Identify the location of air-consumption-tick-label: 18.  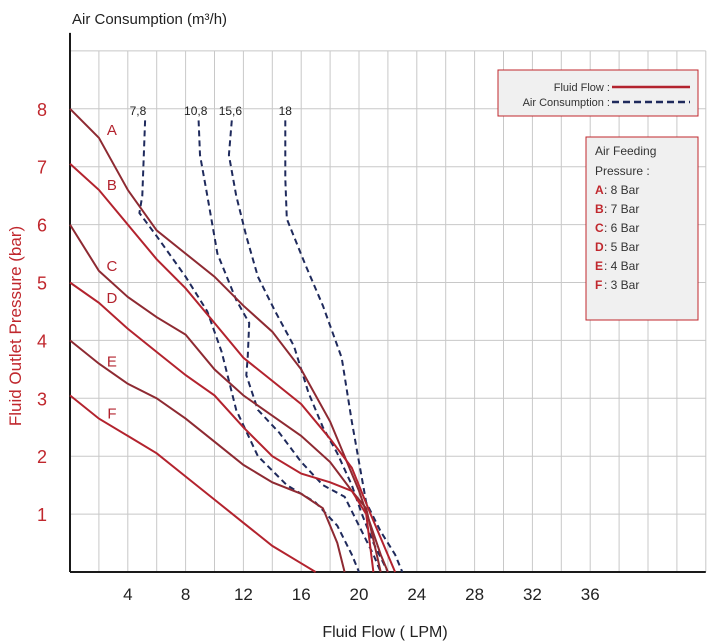
(286, 111).